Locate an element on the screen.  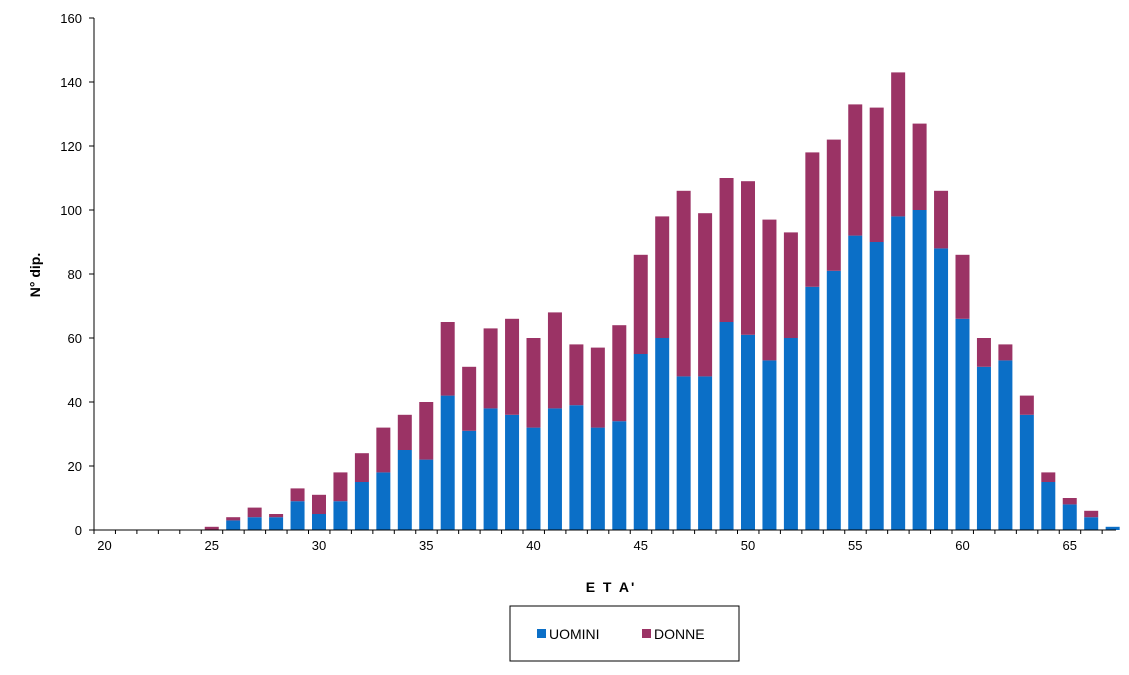
x-tick-label-50: 50 is located at coordinates (748, 545).